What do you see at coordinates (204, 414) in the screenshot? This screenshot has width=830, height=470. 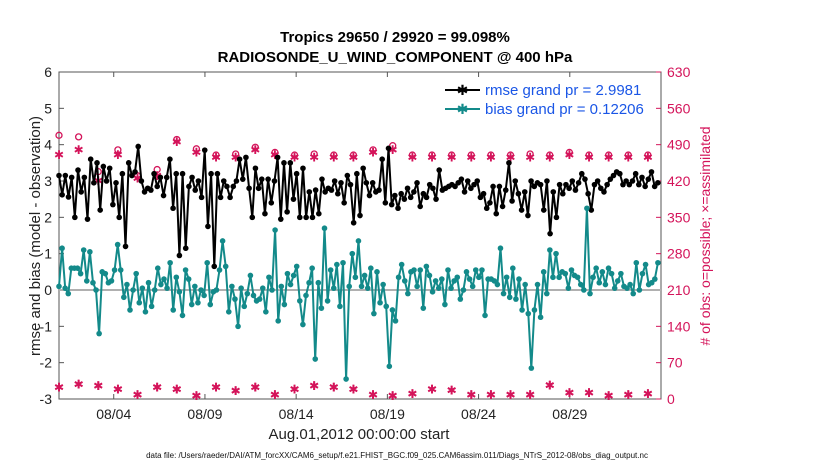 I see `x-tick-label: 08/09` at bounding box center [204, 414].